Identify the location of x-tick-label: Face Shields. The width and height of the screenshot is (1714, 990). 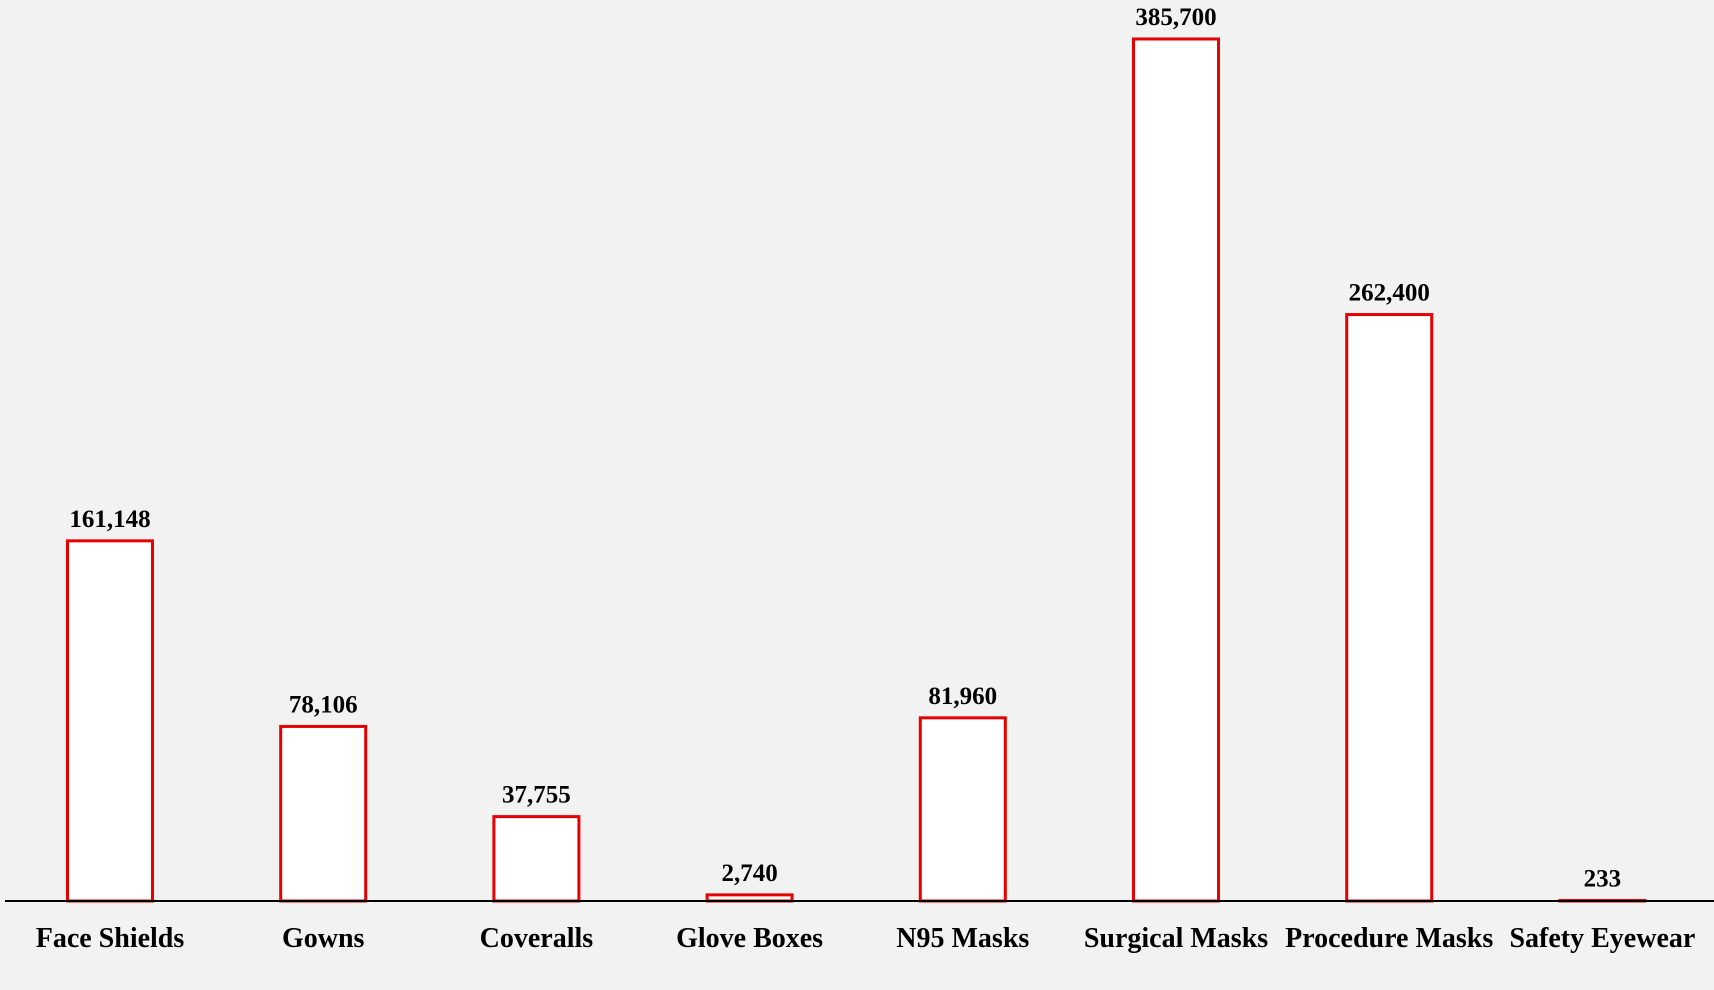
(110, 938).